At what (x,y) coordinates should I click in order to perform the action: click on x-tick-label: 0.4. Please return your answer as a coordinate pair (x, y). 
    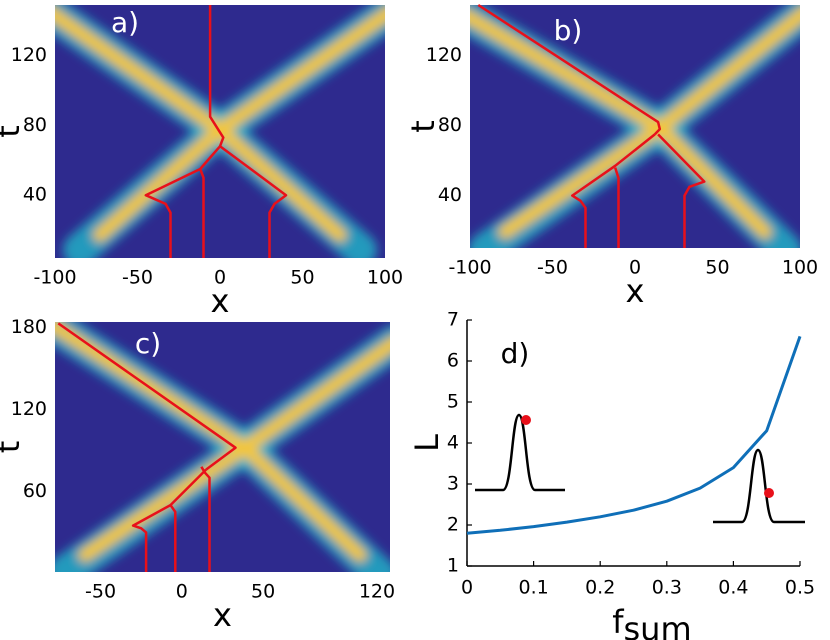
    Looking at the image, I should click on (733, 588).